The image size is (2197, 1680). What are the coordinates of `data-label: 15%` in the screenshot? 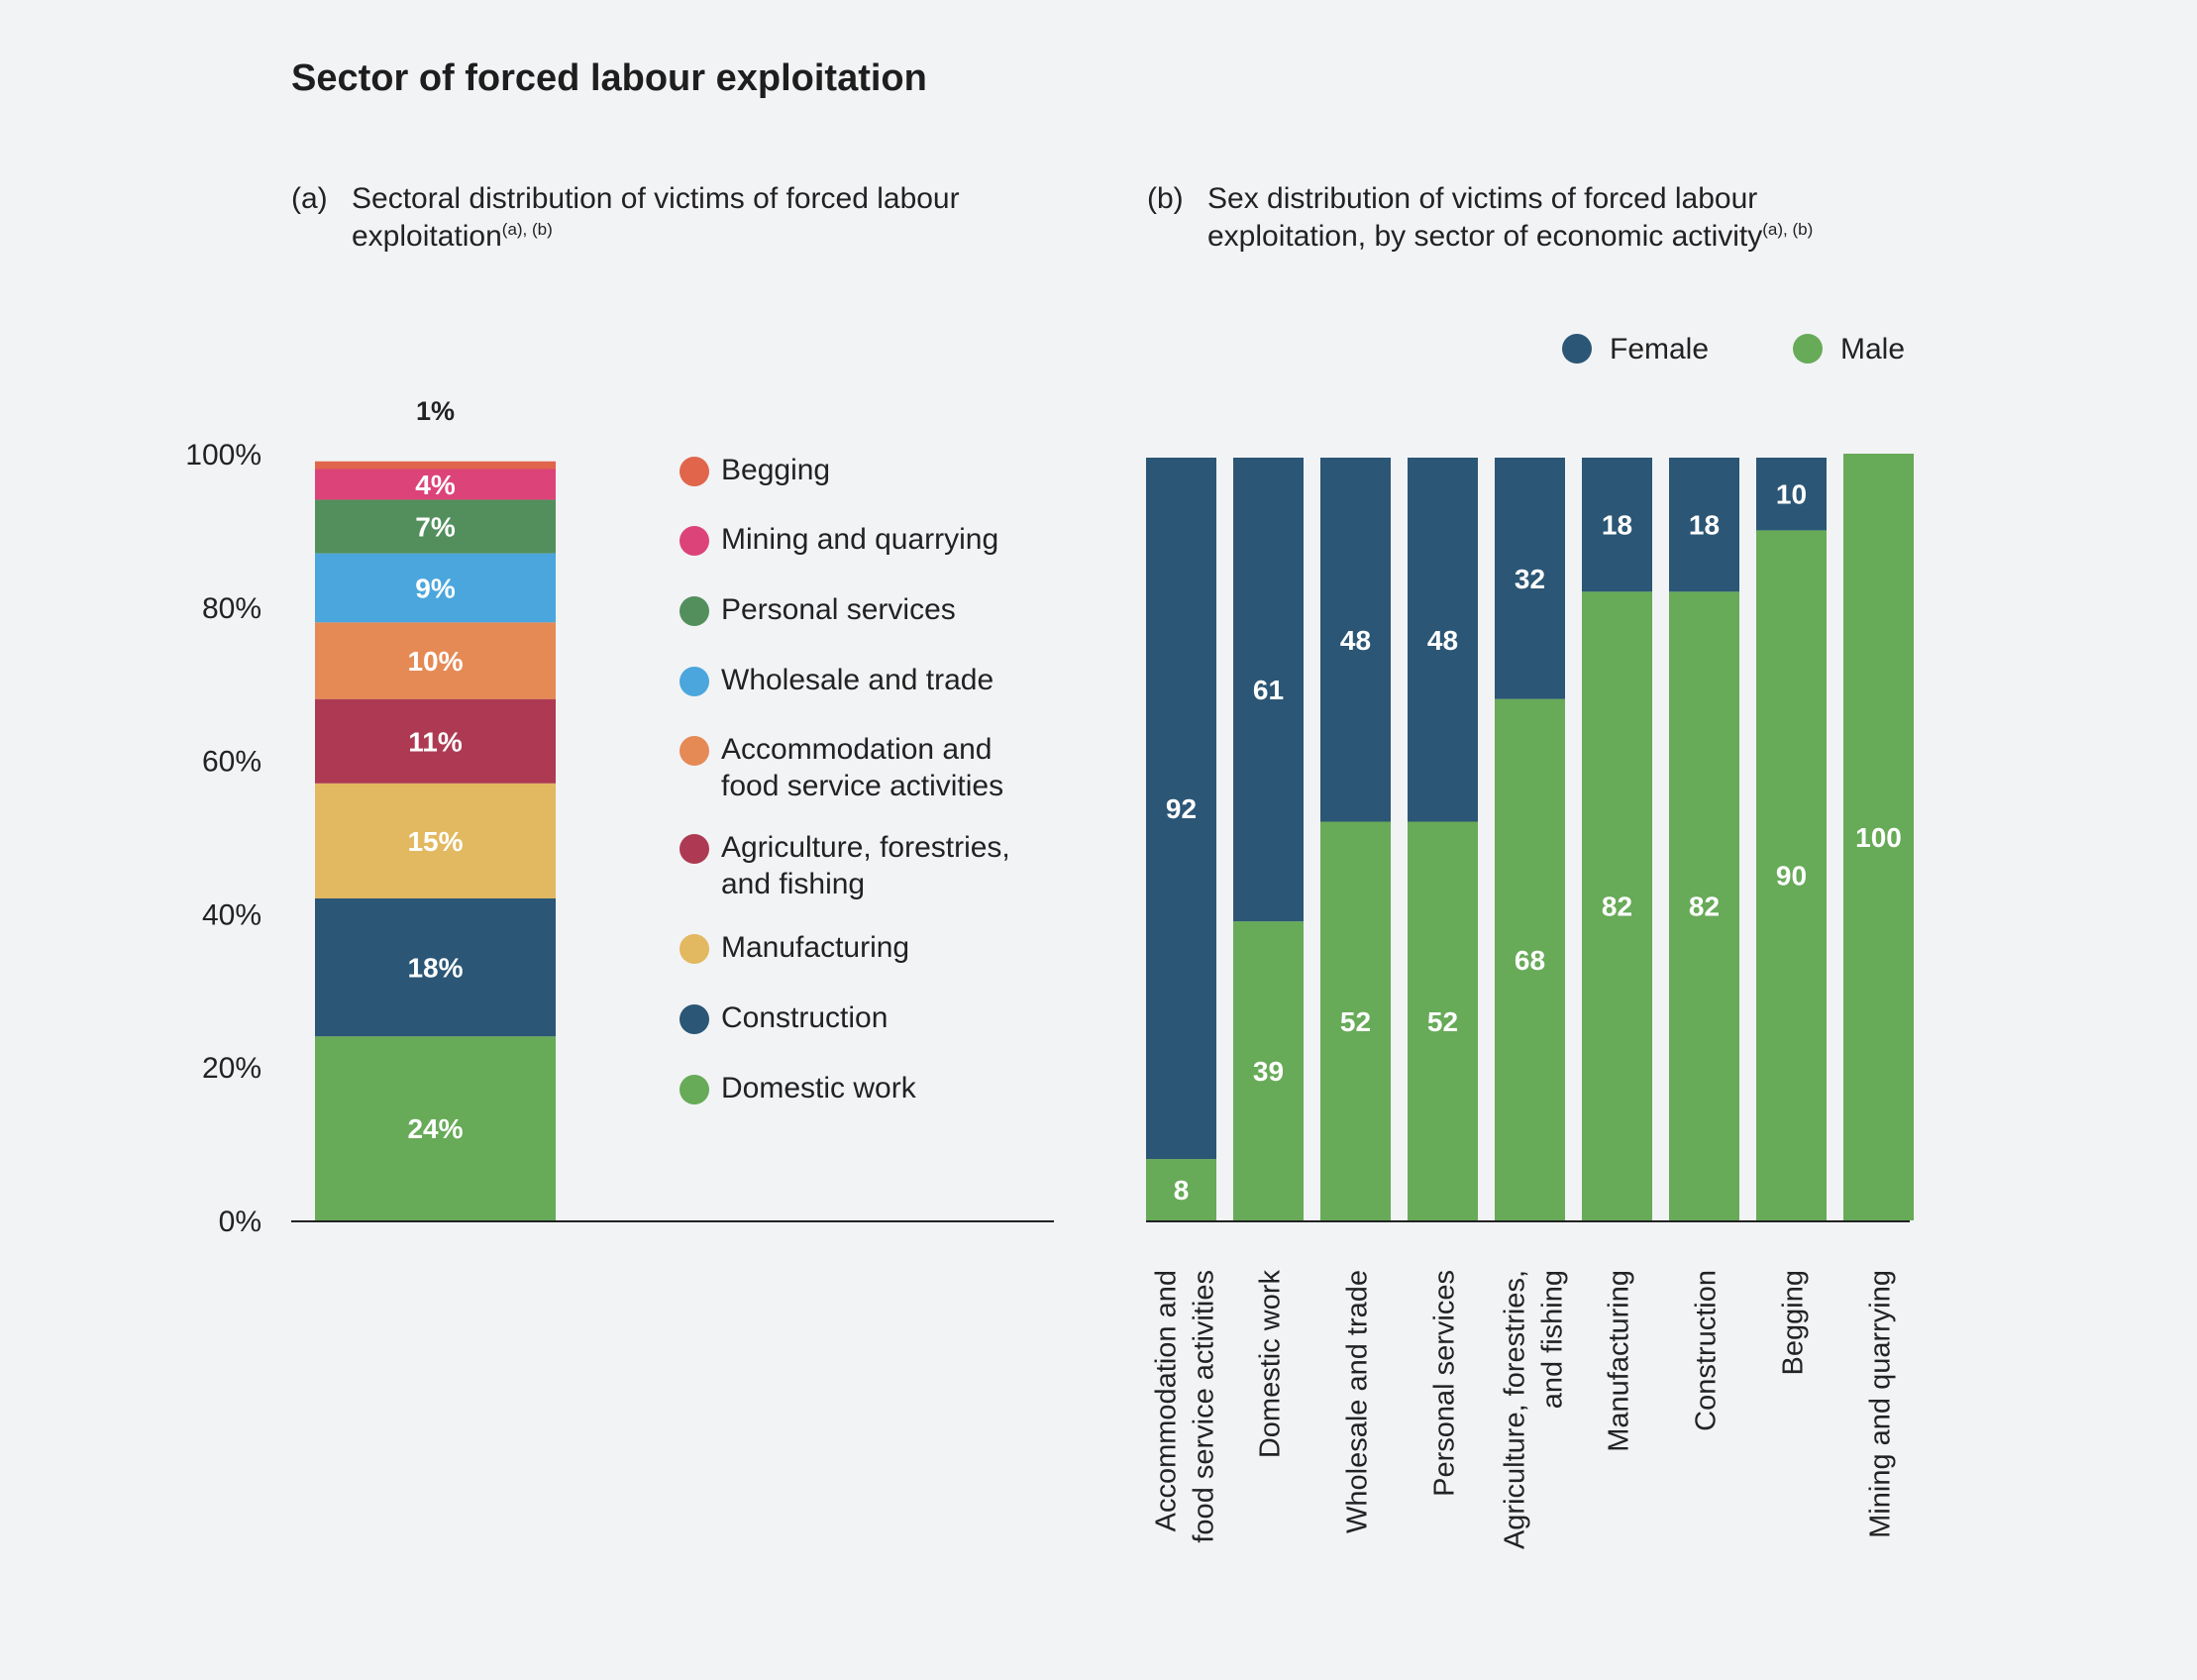 It's located at (435, 841).